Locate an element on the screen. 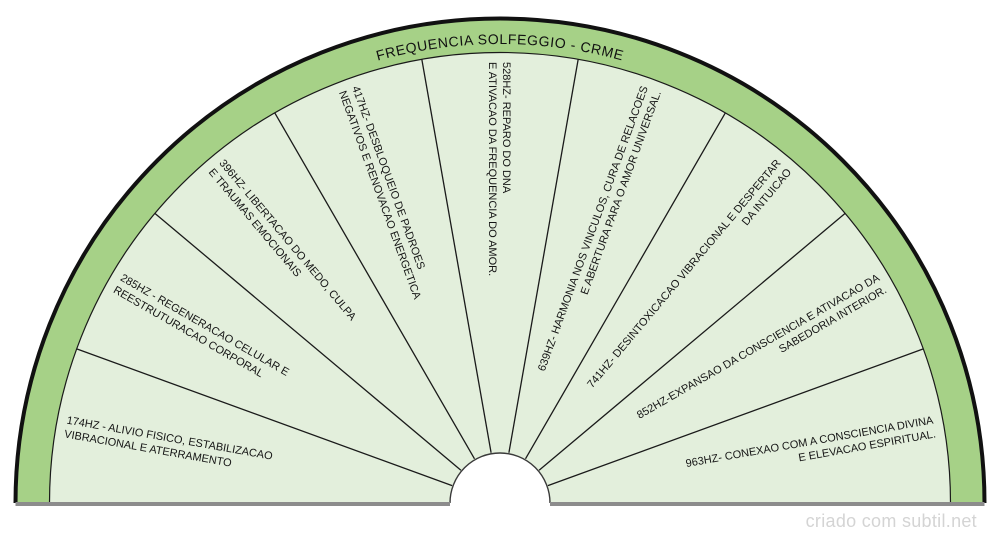 This screenshot has height=540, width=1000. center-notch-arc is located at coordinates (500, 478).